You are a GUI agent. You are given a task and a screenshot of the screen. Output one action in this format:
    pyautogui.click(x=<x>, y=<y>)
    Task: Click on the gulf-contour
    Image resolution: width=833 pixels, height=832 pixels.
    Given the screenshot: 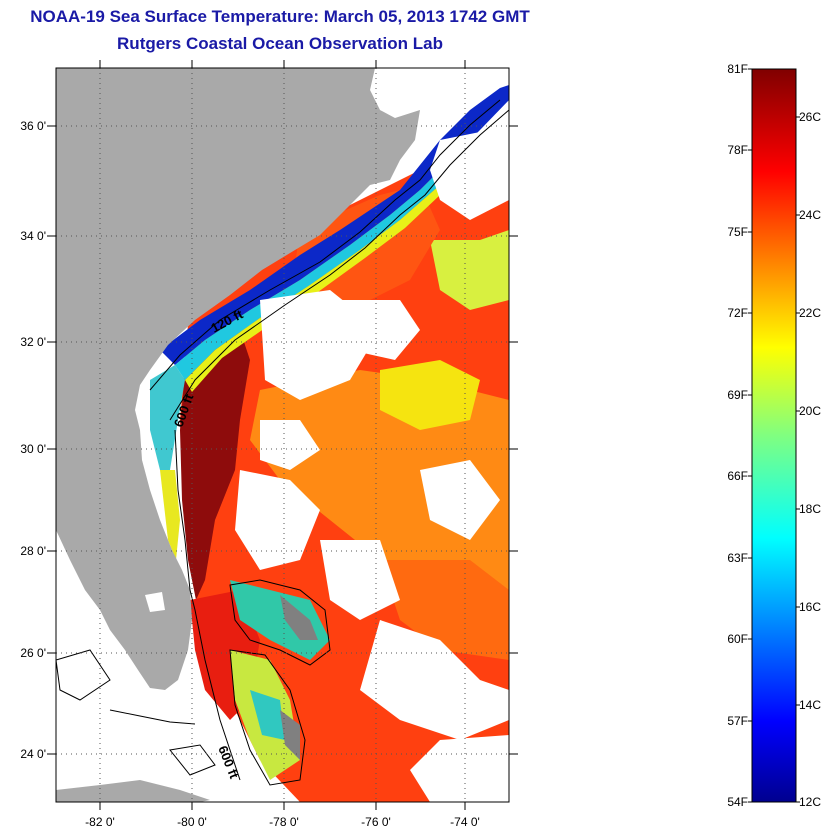 What is the action you would take?
    pyautogui.click(x=83, y=675)
    